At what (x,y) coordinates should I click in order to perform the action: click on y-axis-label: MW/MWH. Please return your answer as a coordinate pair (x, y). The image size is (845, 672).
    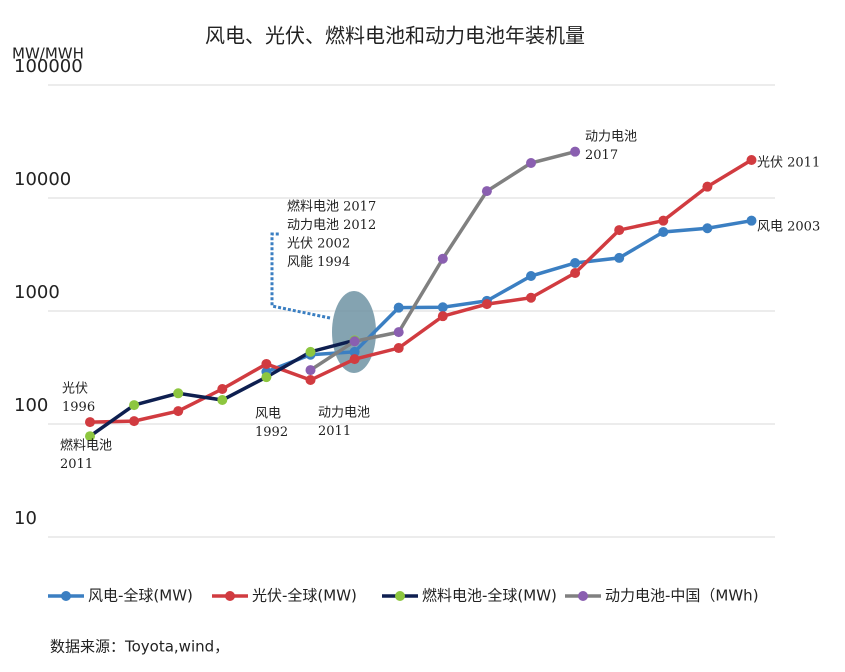
    Looking at the image, I should click on (48, 54).